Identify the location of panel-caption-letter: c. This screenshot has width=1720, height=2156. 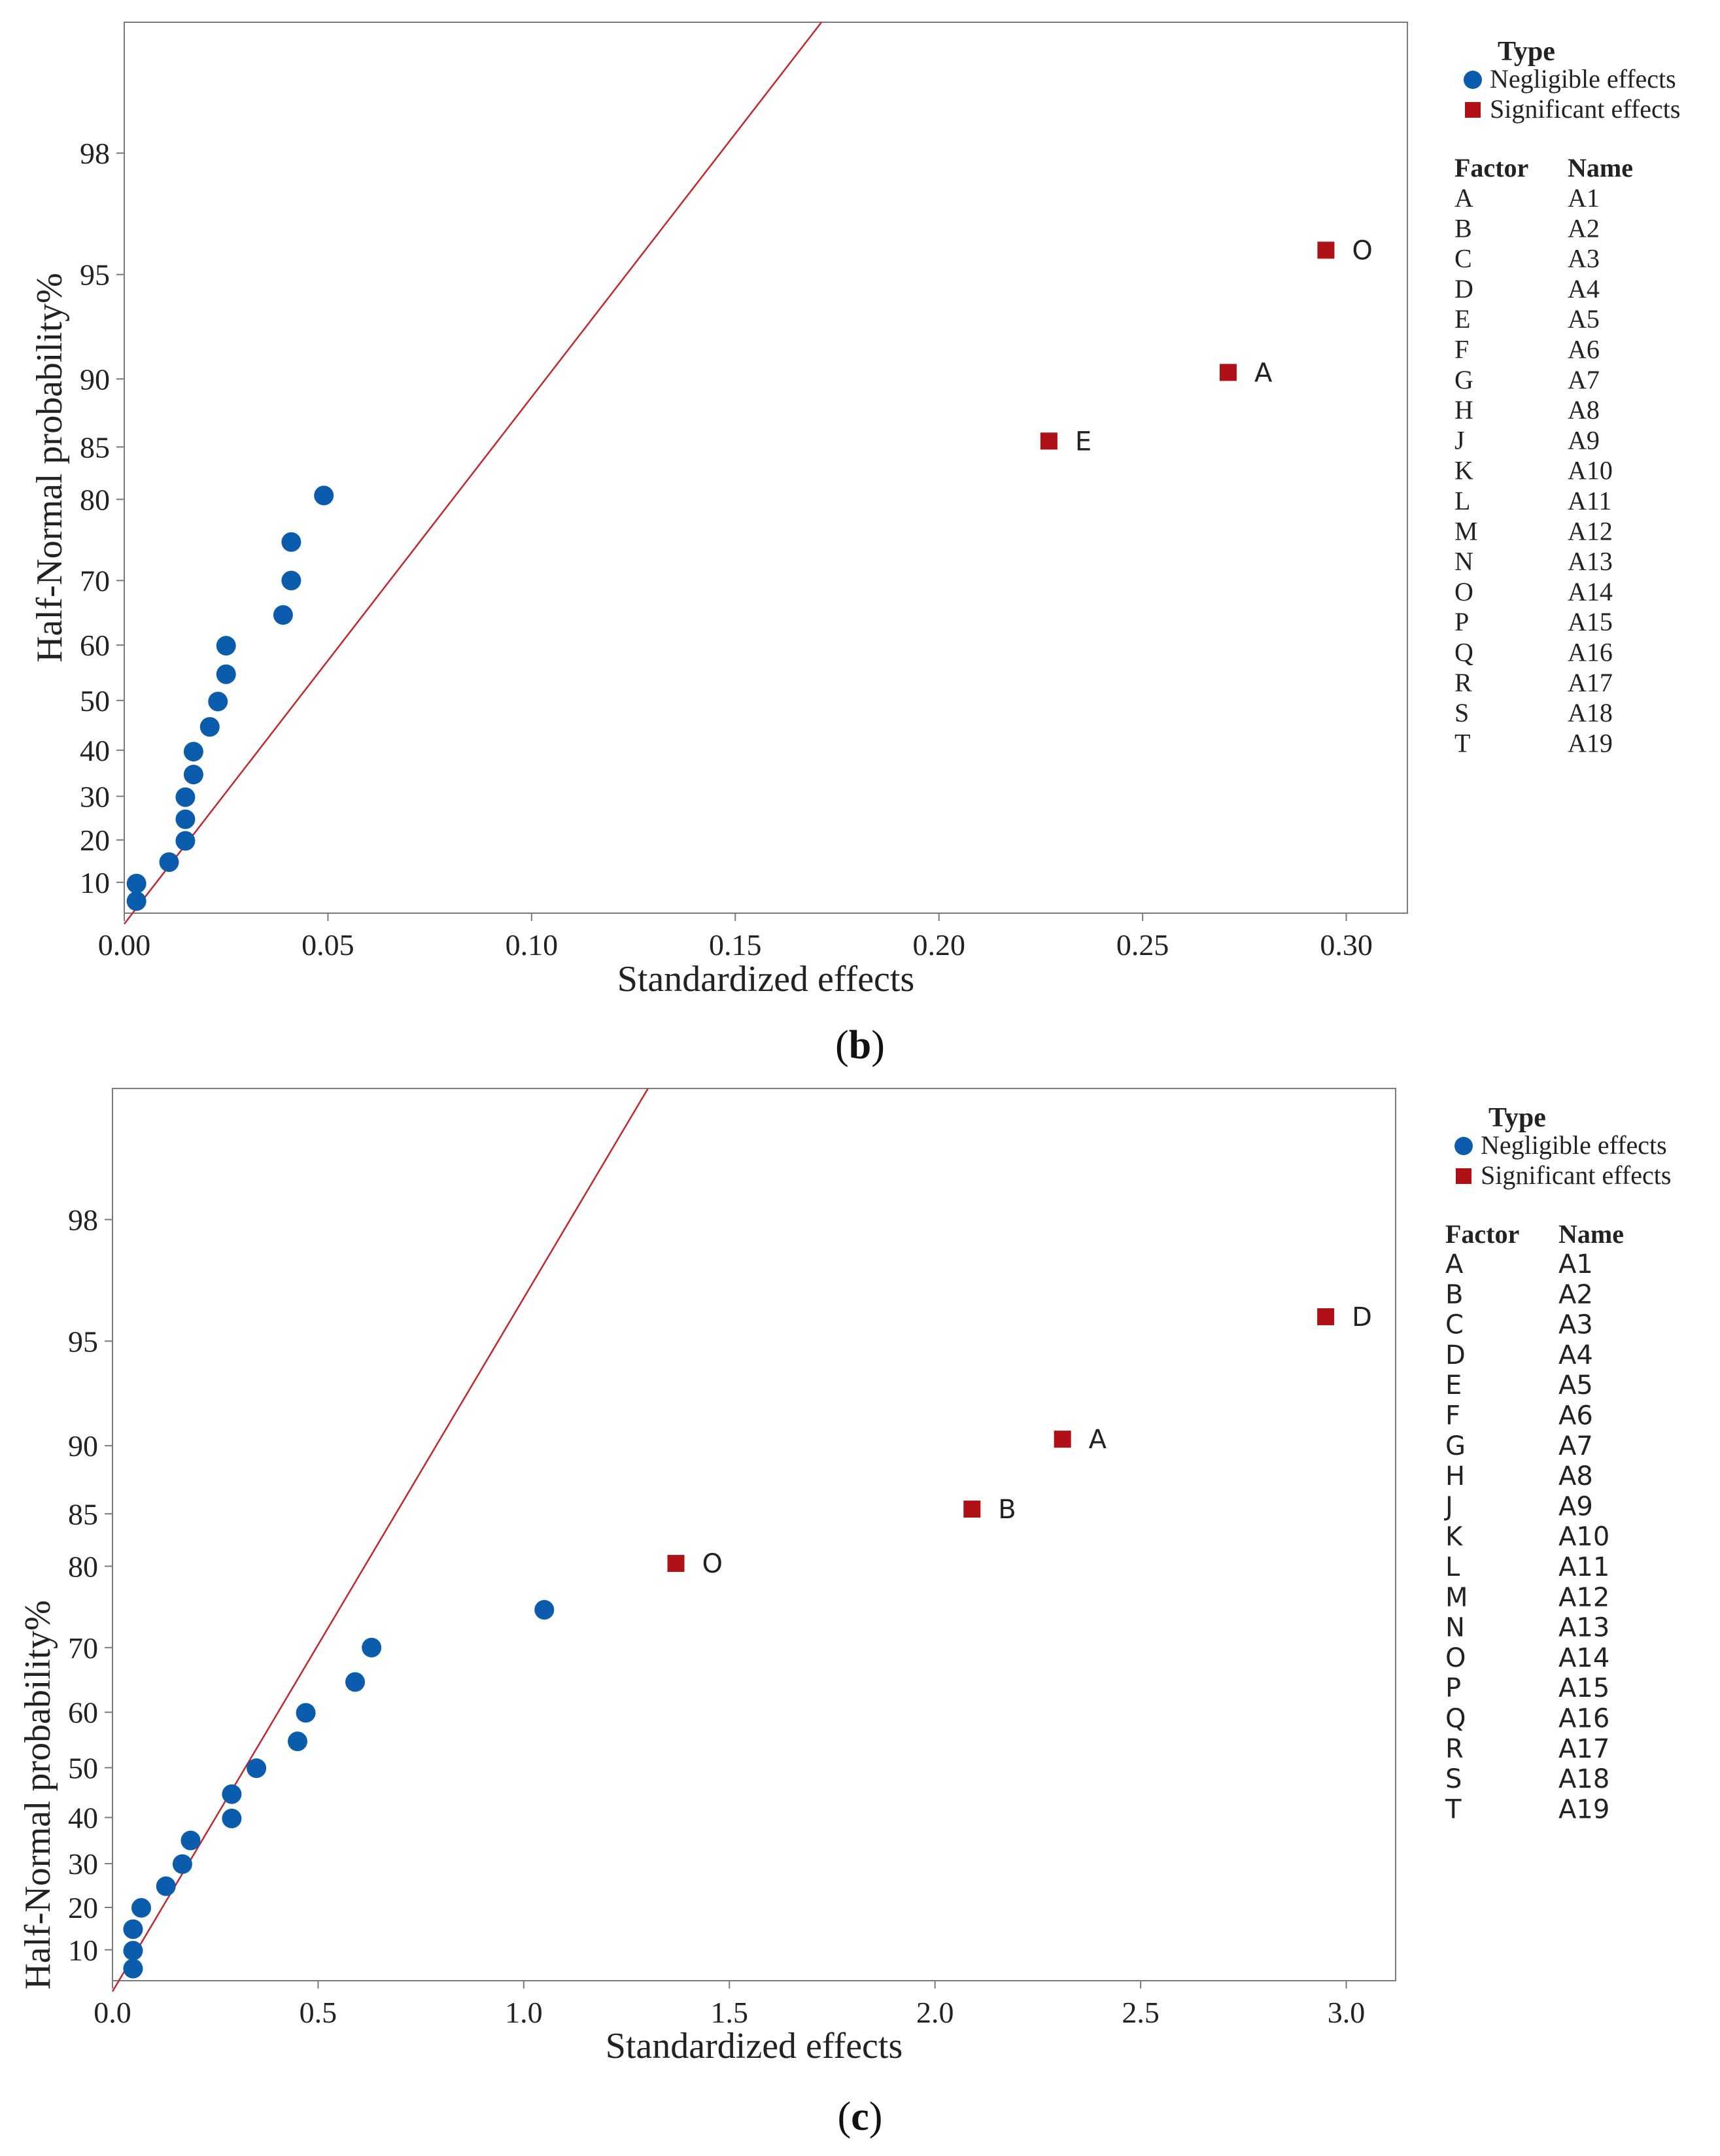
(860, 2117).